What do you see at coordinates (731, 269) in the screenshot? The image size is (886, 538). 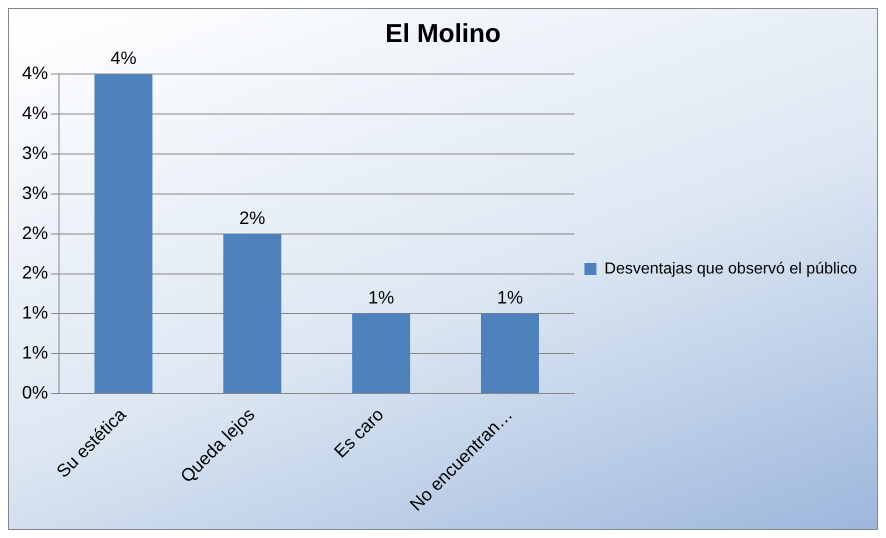 I see `legend-label: Desventajas que observó el público` at bounding box center [731, 269].